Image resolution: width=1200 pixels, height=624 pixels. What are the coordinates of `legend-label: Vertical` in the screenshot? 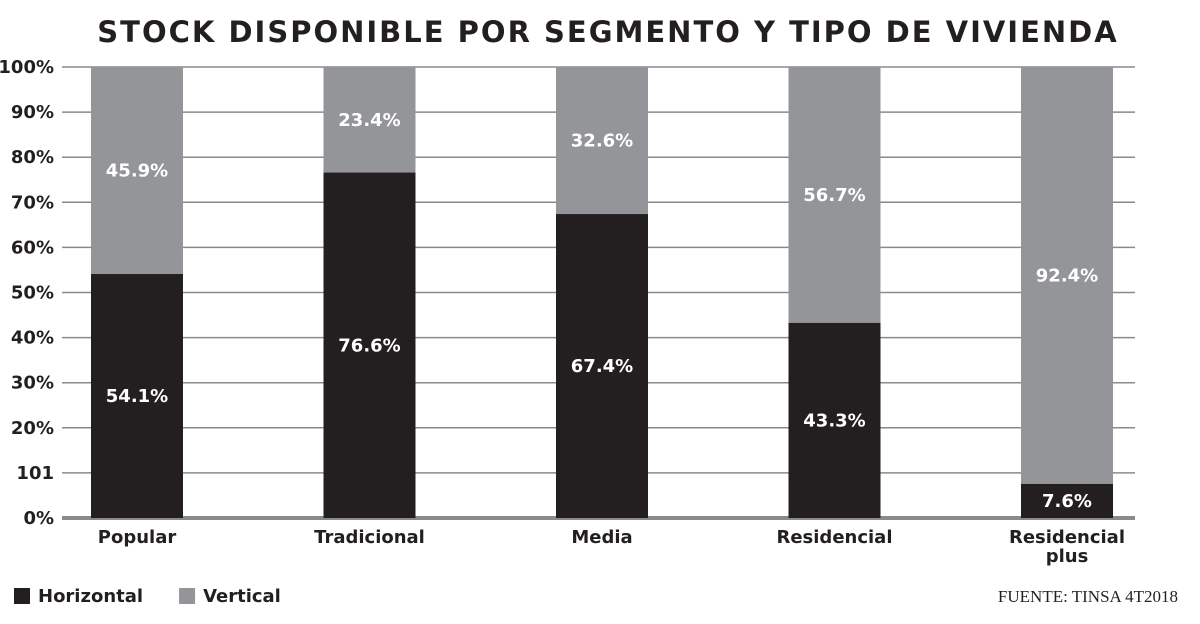 It's located at (242, 596).